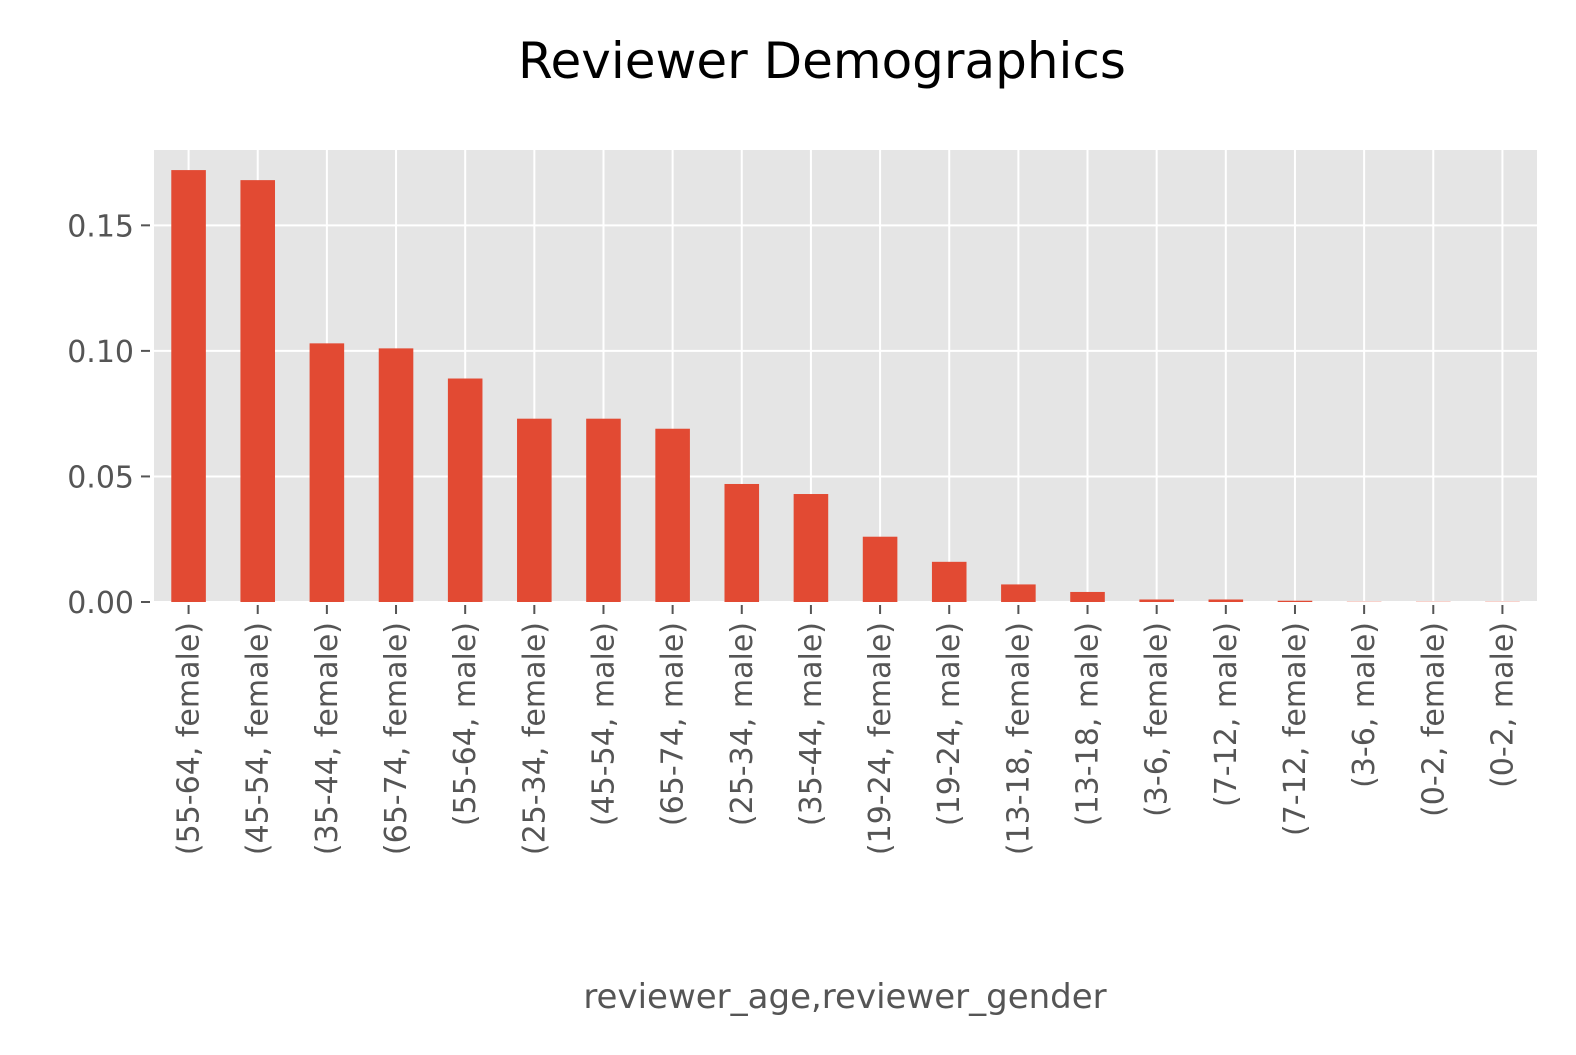  What do you see at coordinates (1226, 714) in the screenshot?
I see `x-tick-label: (7-12, male)` at bounding box center [1226, 714].